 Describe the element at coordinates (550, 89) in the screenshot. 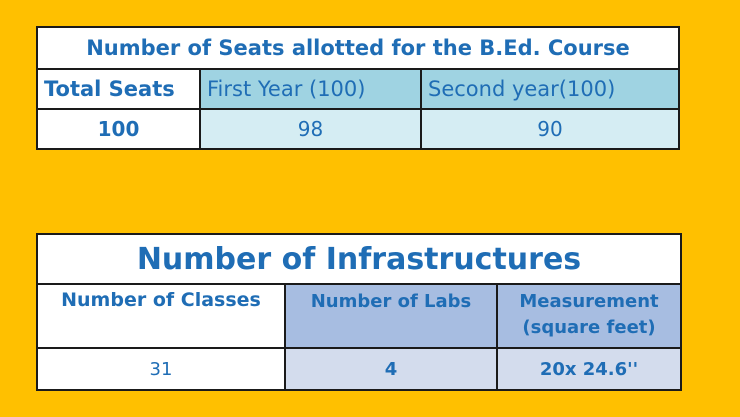

I see `header-second-year: Second year(100)` at that location.